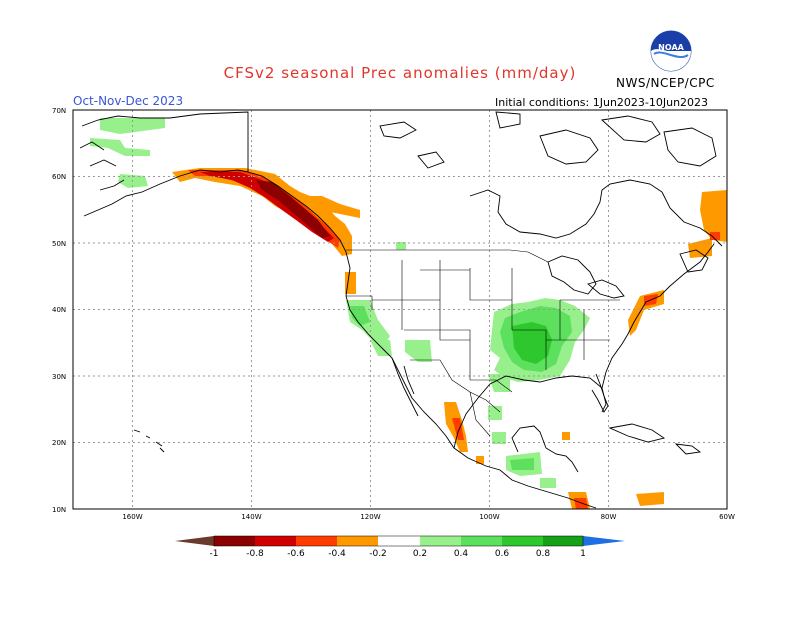  What do you see at coordinates (461, 554) in the screenshot?
I see `colorbar-label: 0.4` at bounding box center [461, 554].